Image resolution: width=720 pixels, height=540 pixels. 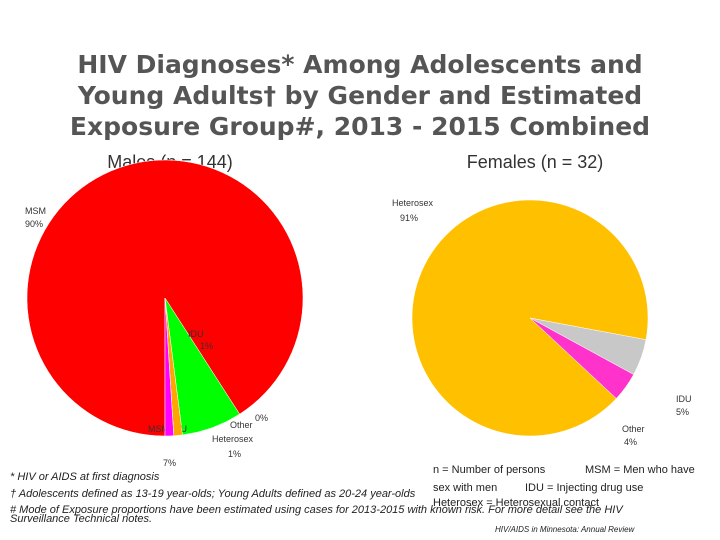 What do you see at coordinates (34, 224) in the screenshot?
I see `slice-value-label: 90%` at bounding box center [34, 224].